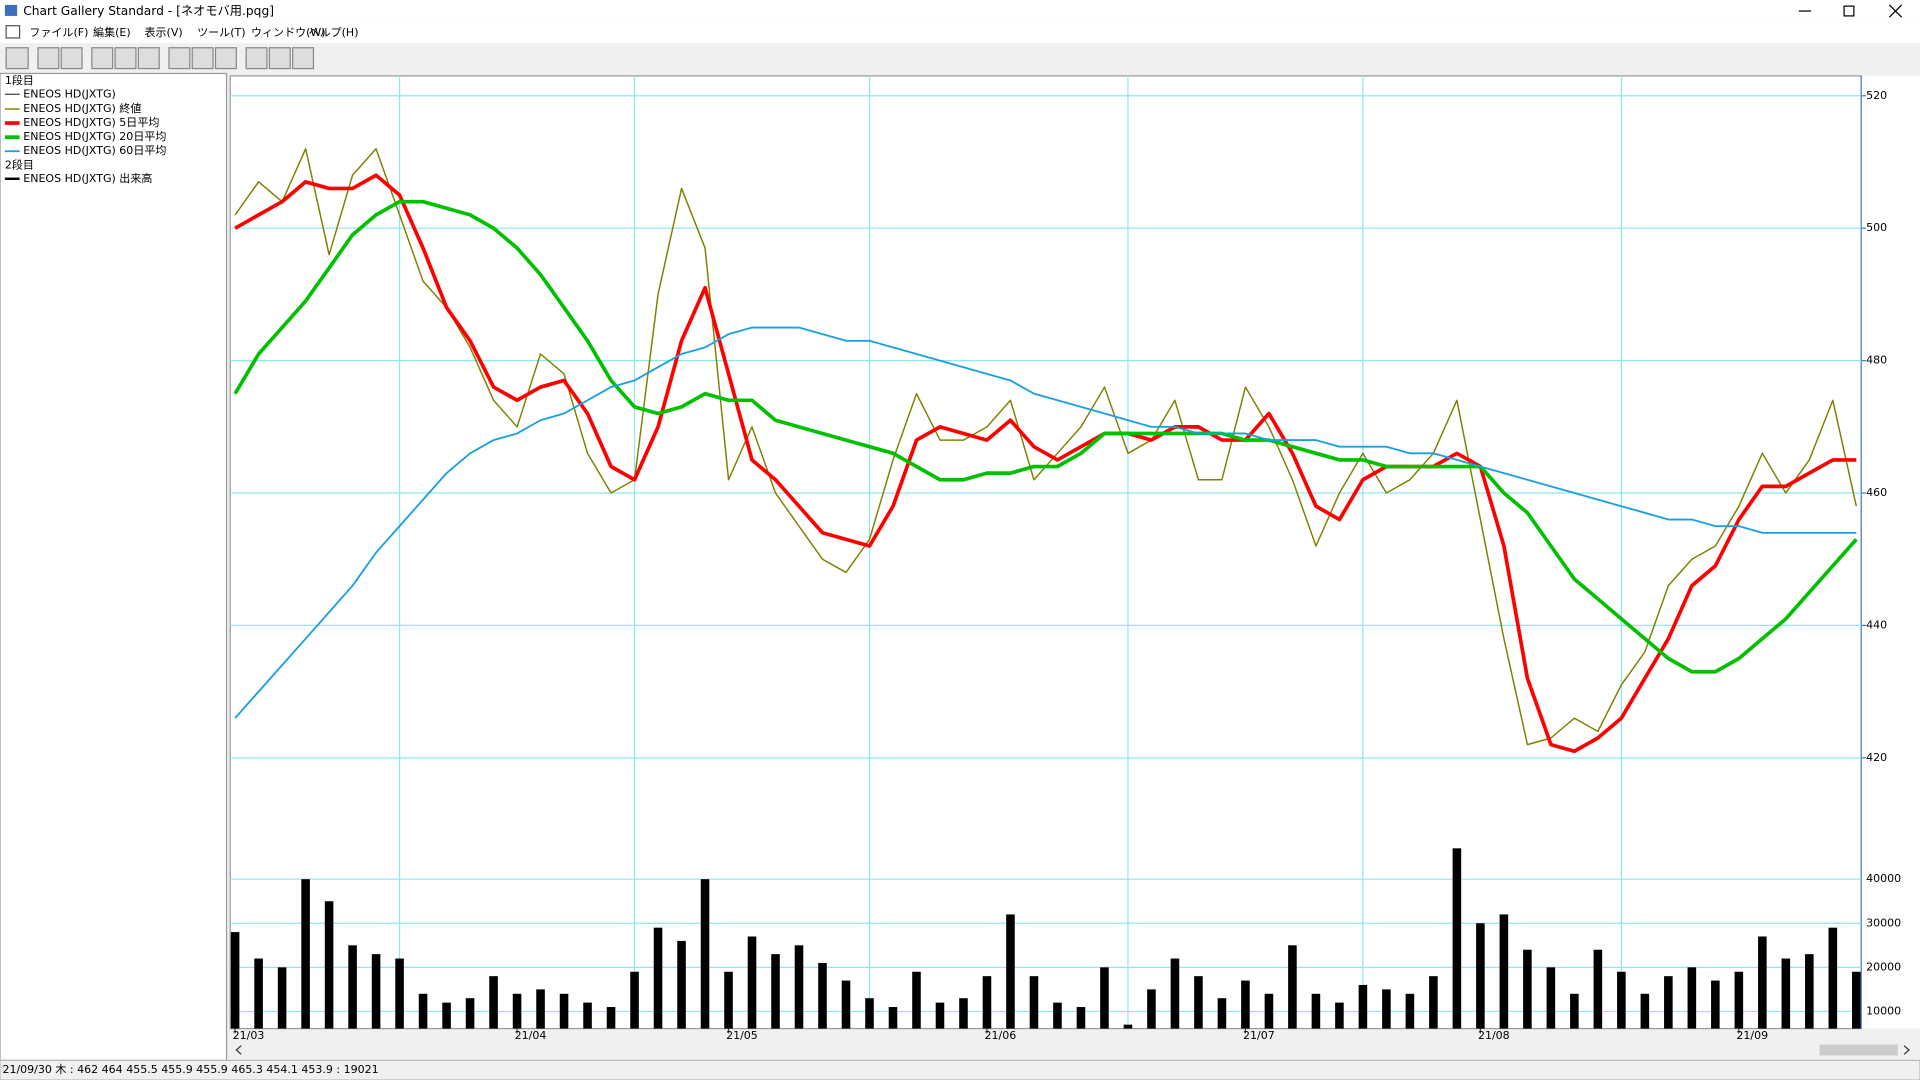  Describe the element at coordinates (1890, 552) in the screenshot. I see `axis-area` at that location.